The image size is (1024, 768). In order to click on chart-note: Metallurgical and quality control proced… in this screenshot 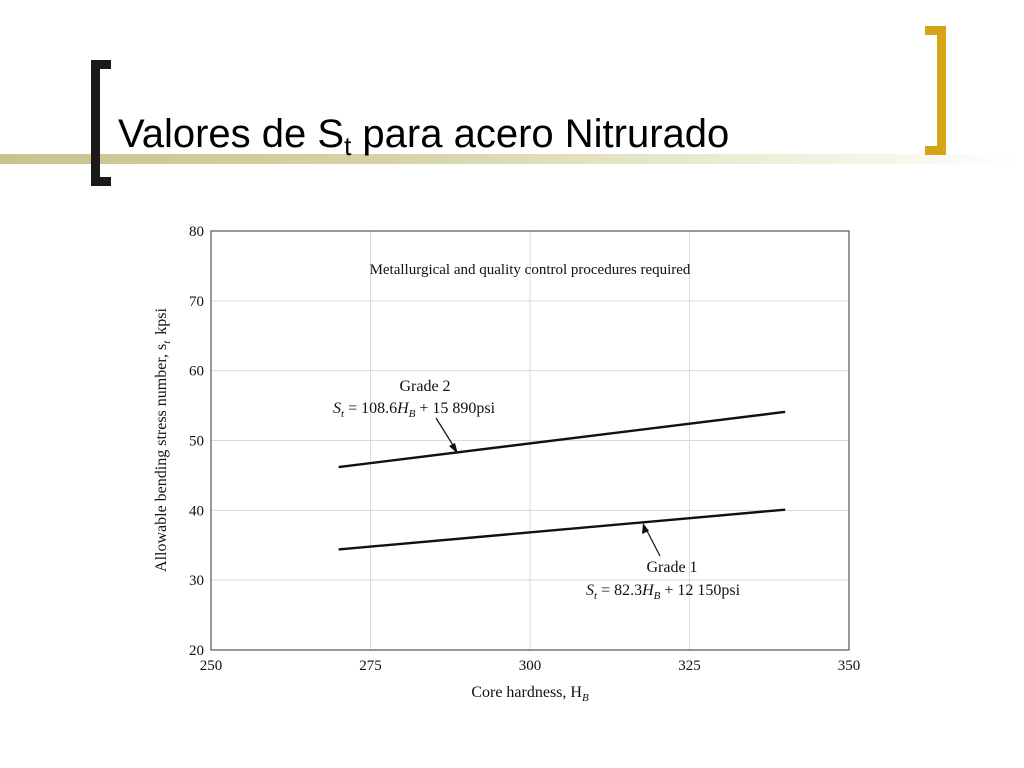, I will do `click(530, 270)`.